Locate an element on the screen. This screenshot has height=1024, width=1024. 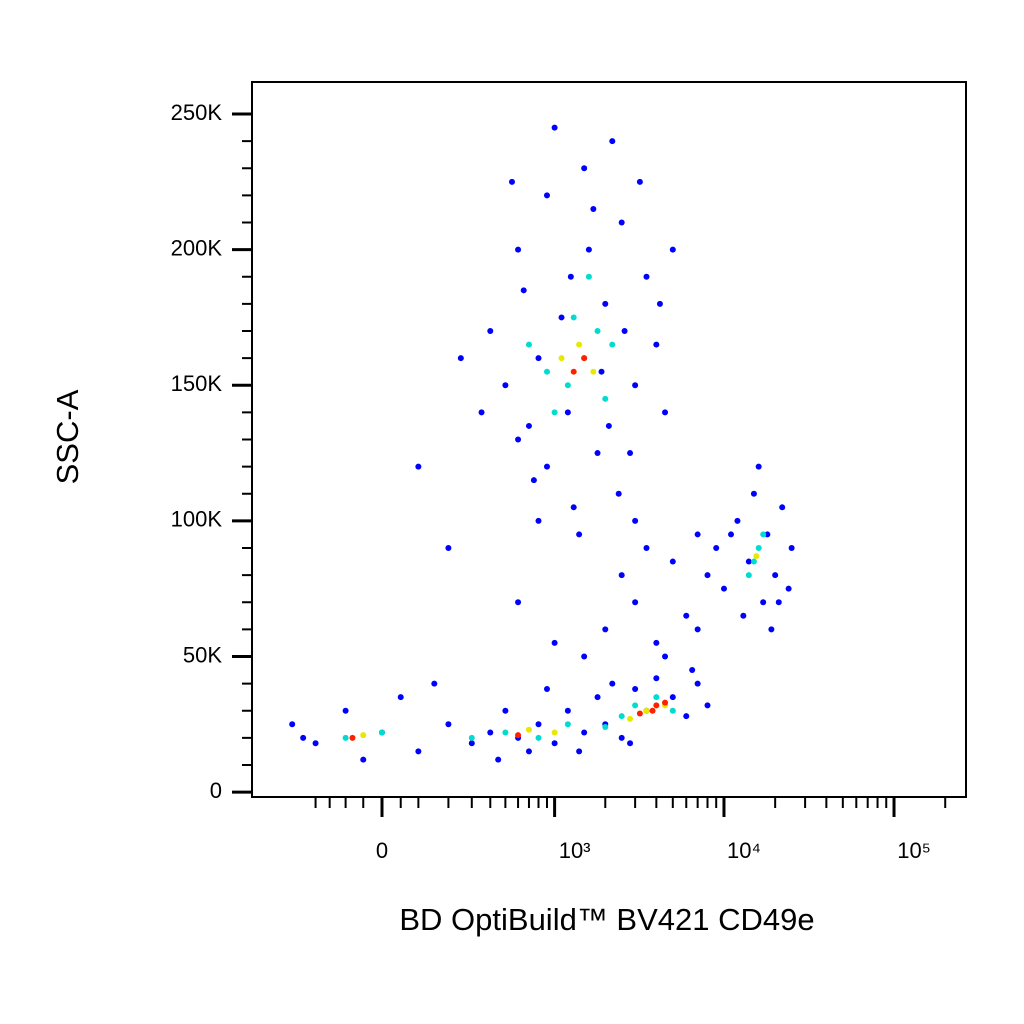
y-tick-label: 0 is located at coordinates (216, 790).